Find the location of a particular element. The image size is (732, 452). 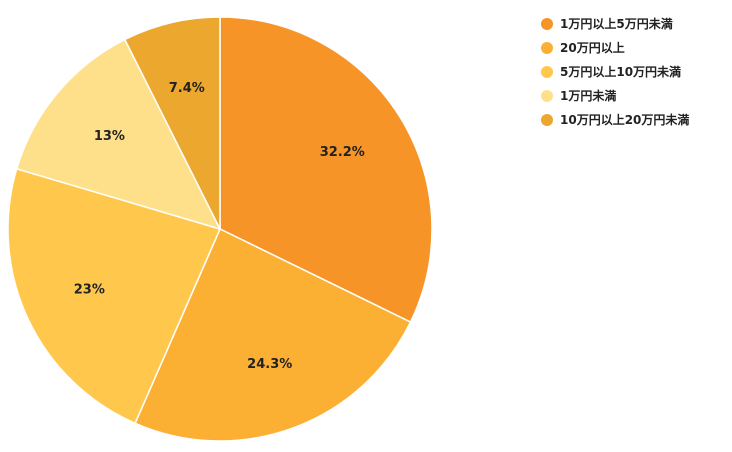

legend-label-5: 10万円以上20万円未満 is located at coordinates (624, 119).